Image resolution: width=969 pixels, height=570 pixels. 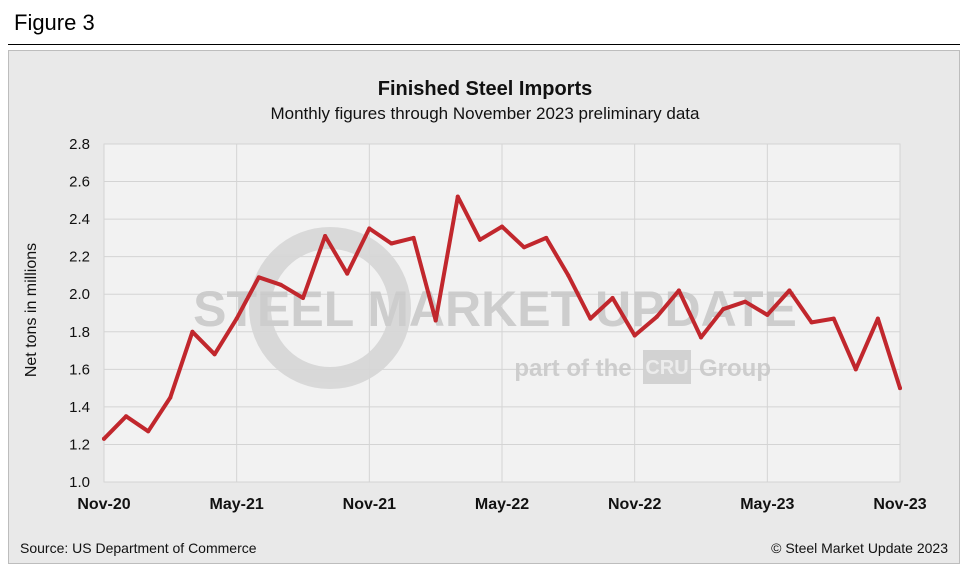 What do you see at coordinates (859, 548) in the screenshot?
I see `copyright-note: © Steel Market Update 2023` at bounding box center [859, 548].